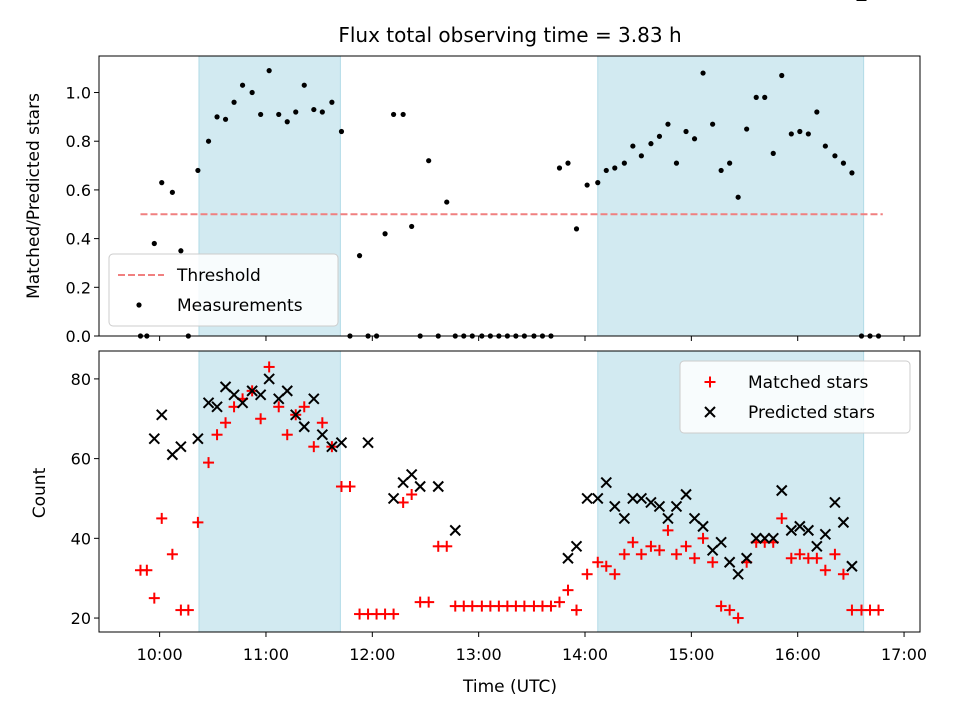  Describe the element at coordinates (78, 287) in the screenshot. I see `y-tick-label: 0.2` at that location.